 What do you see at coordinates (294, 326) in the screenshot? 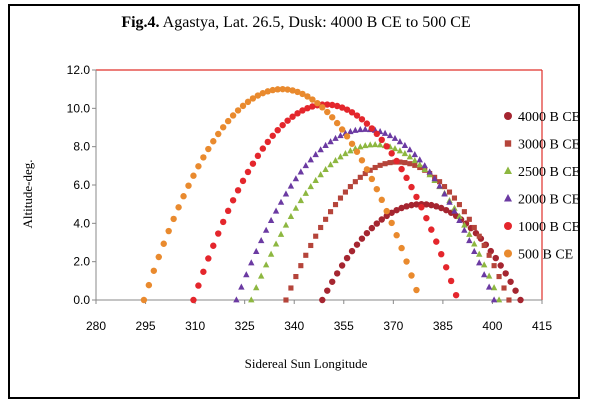
I see `x-tick-label: 340` at bounding box center [294, 326].